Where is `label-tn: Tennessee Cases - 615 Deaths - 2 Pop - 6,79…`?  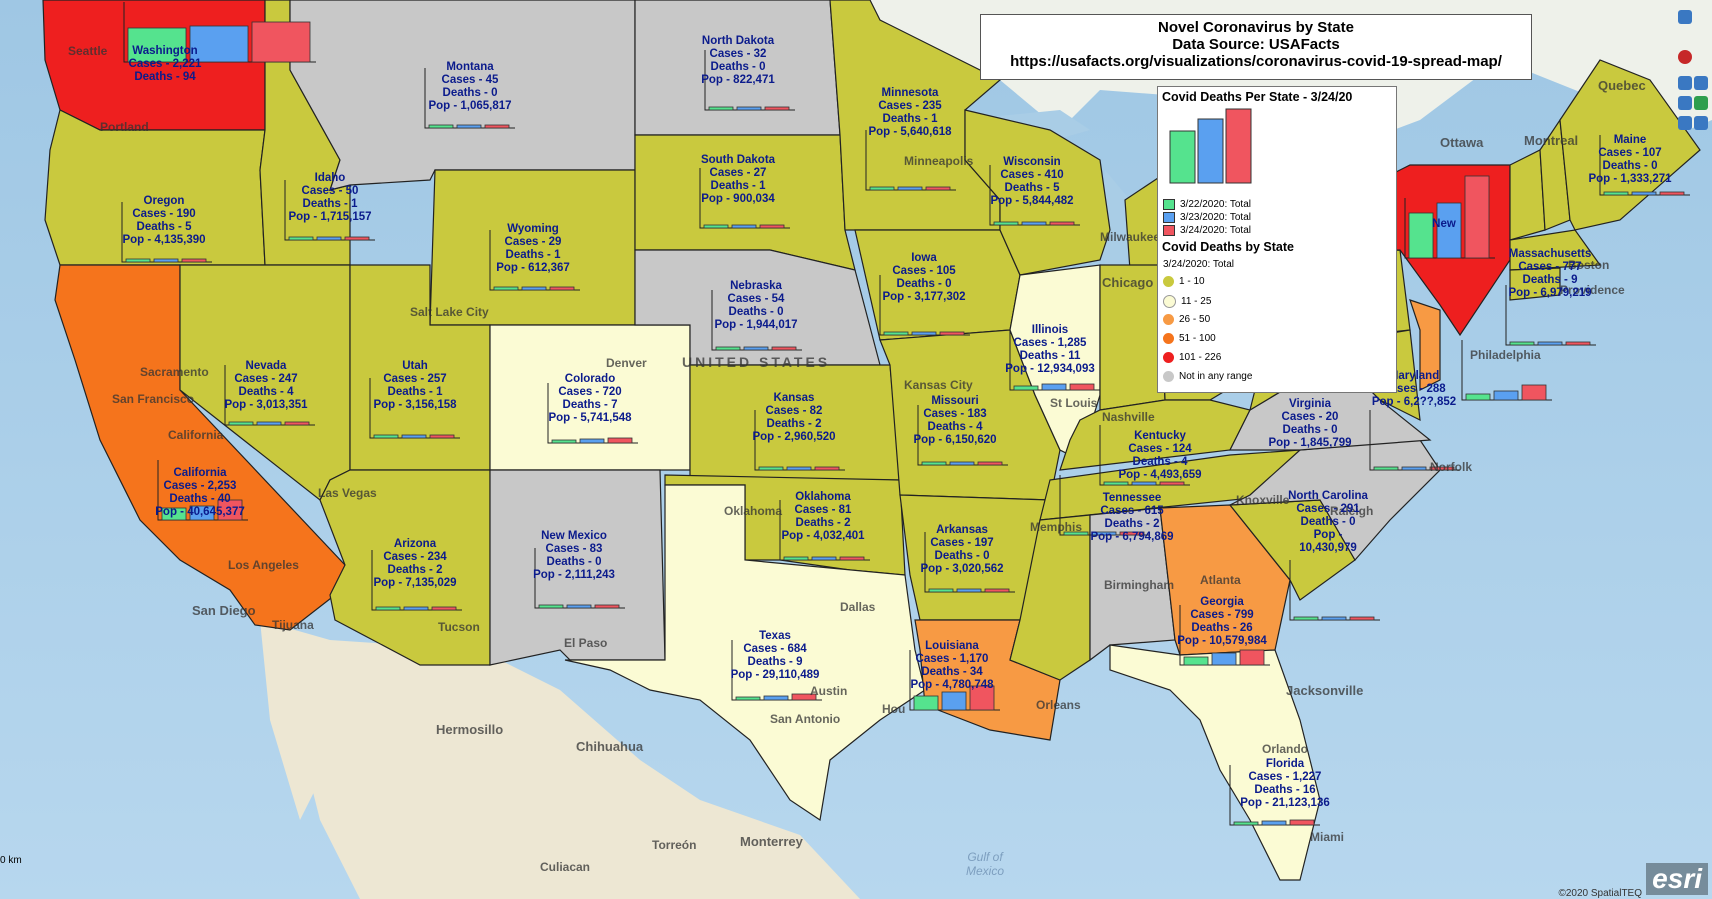 label-tn: Tennessee Cases - 615 Deaths - 2 Pop - 6,79… is located at coordinates (1132, 517).